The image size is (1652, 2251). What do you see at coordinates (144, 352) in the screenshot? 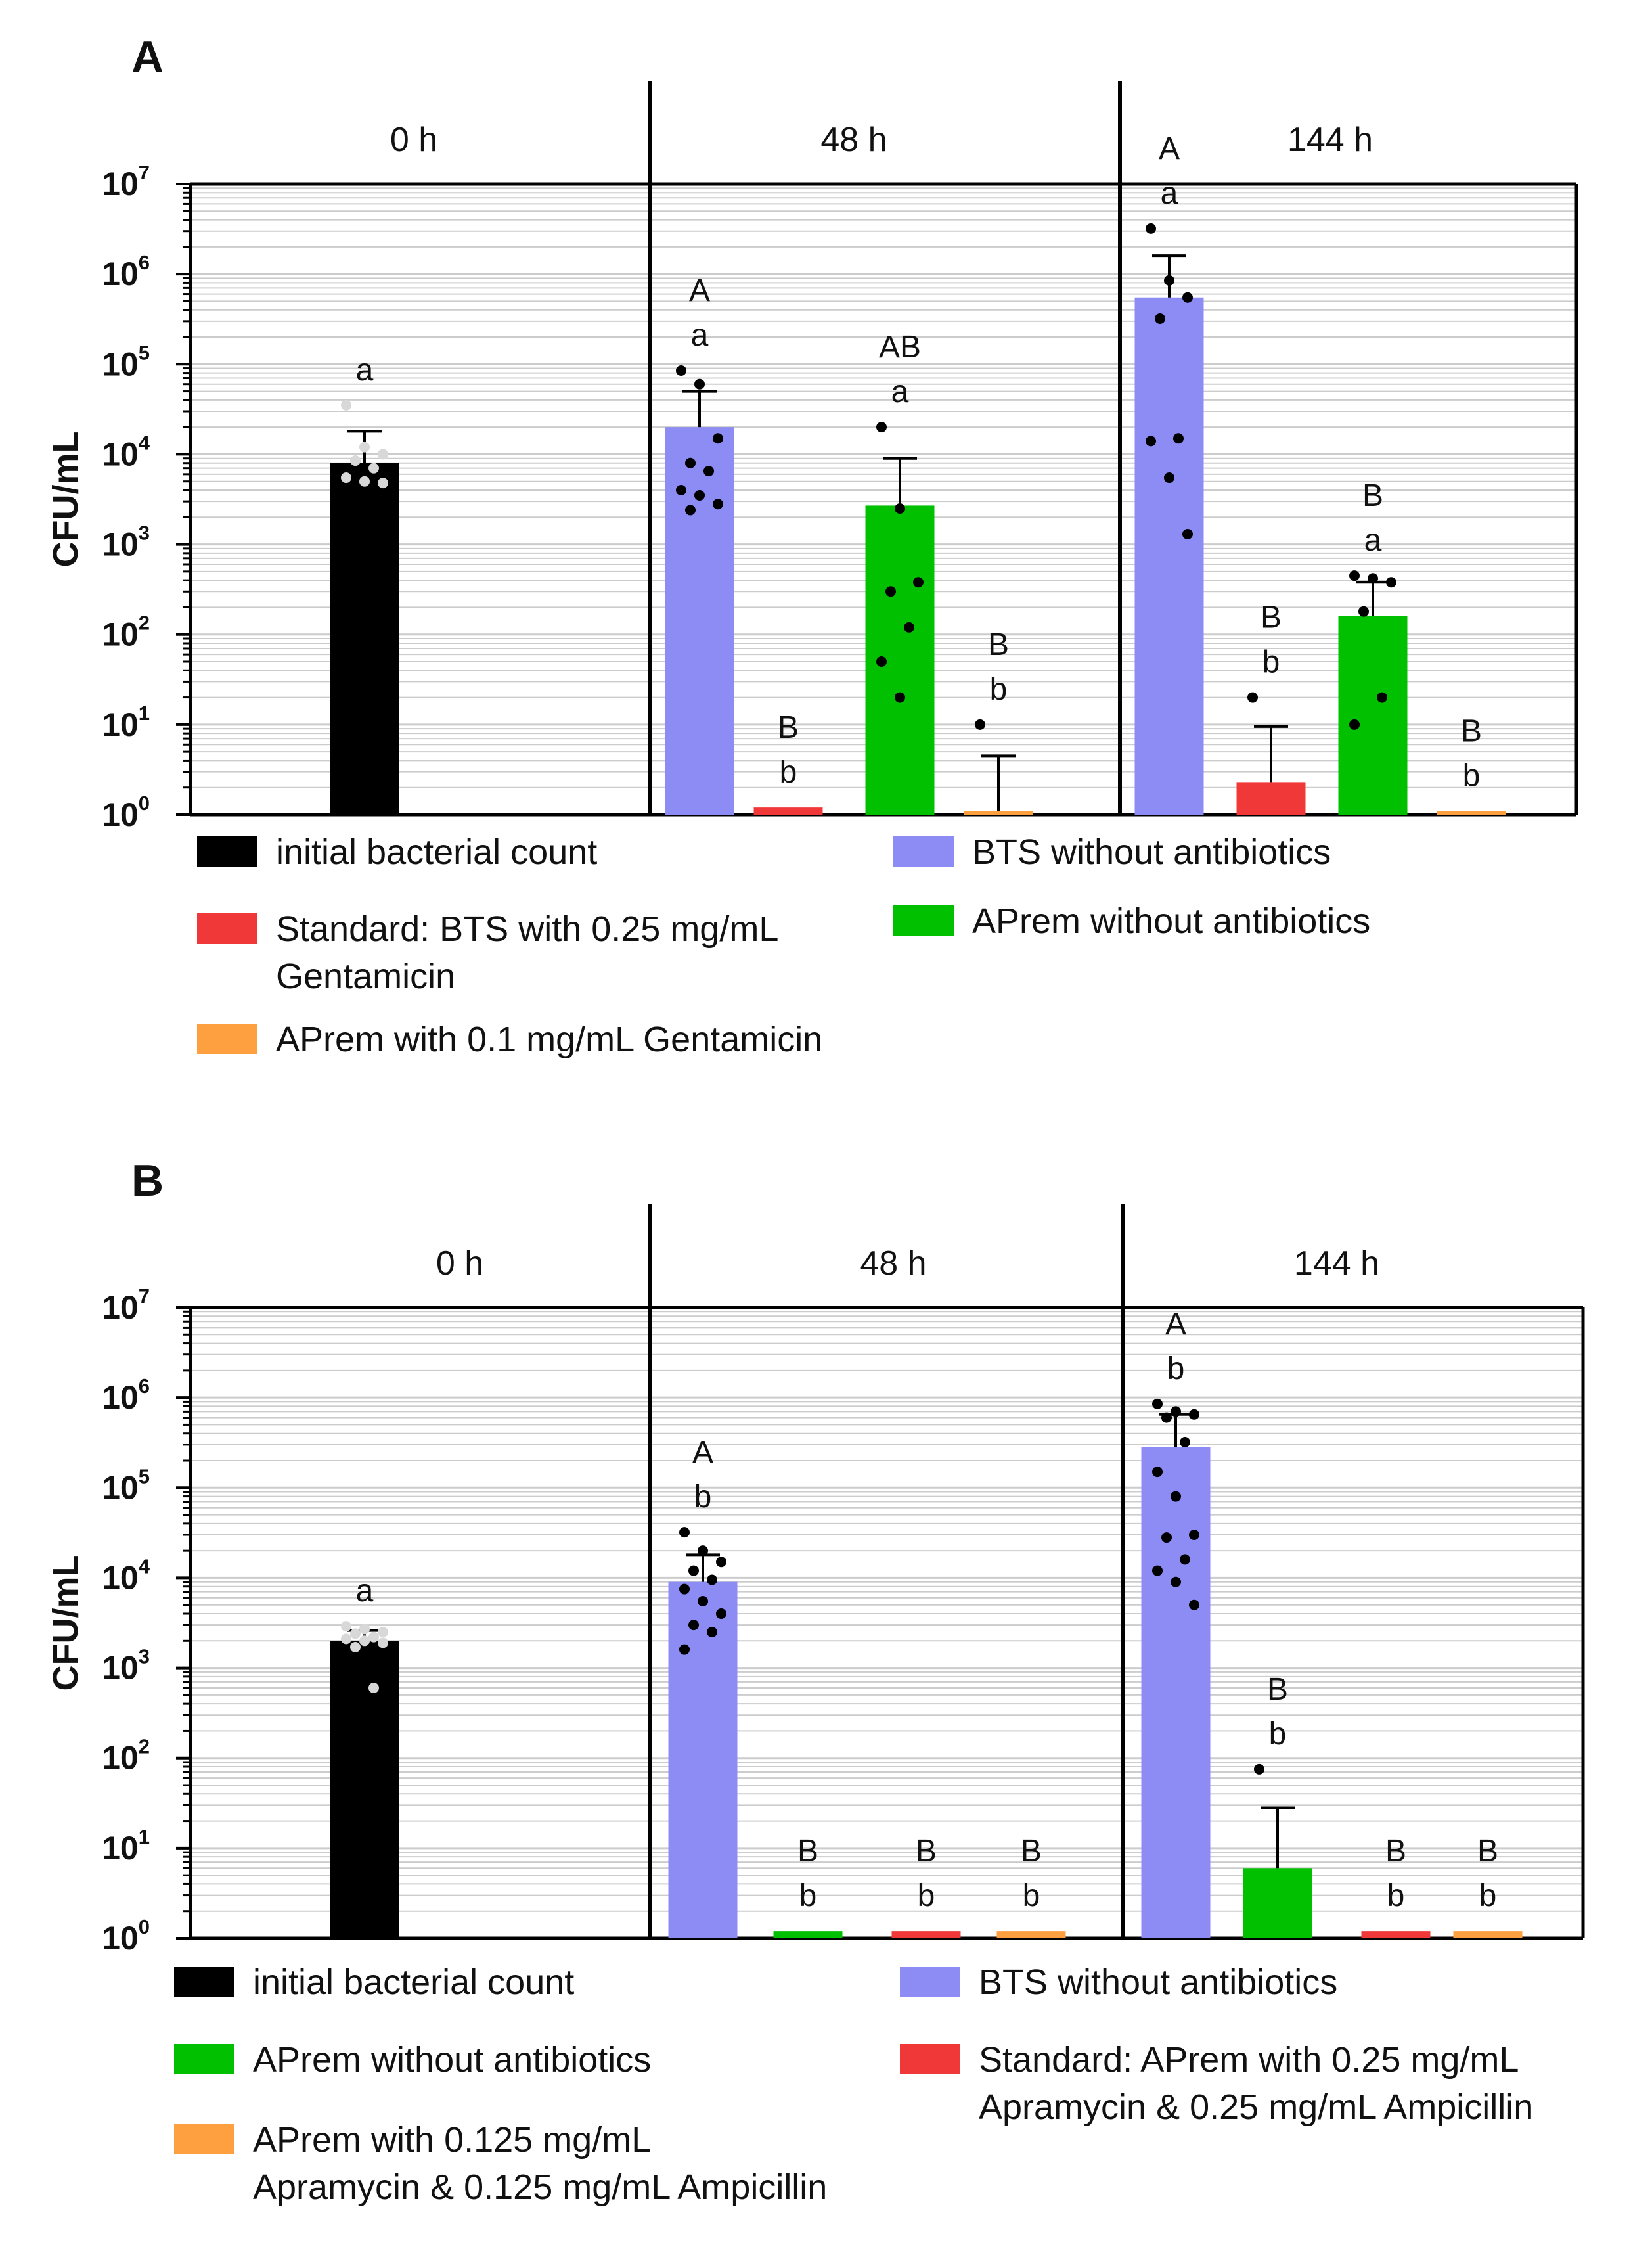
I see `y-tick-exponent: 5` at bounding box center [144, 352].